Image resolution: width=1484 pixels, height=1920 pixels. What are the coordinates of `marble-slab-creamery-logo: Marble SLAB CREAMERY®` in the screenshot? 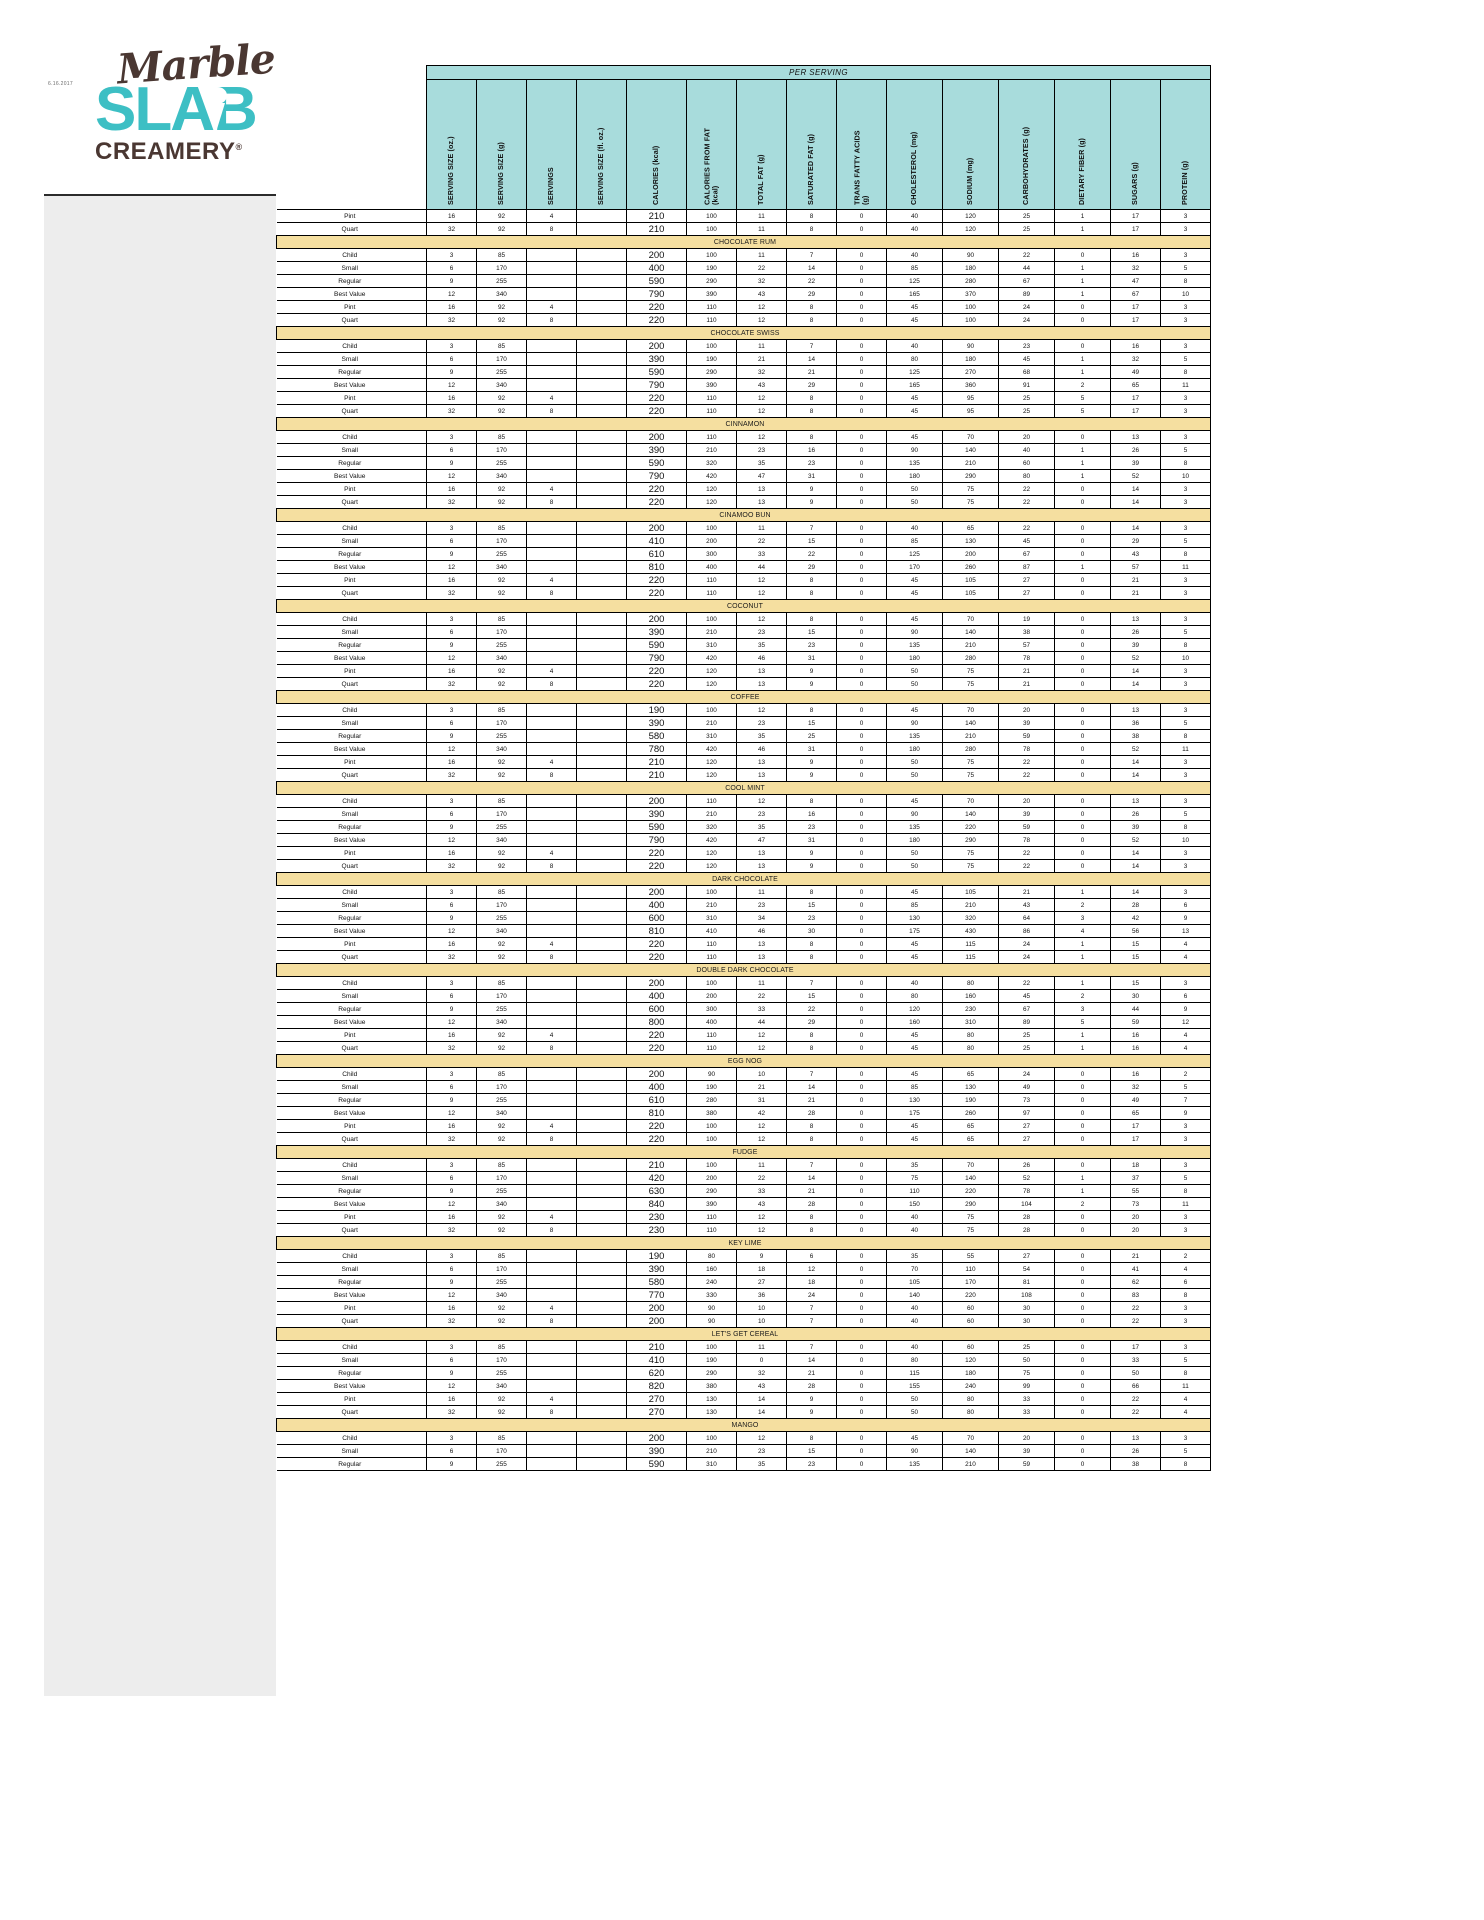 It's located at (185, 114).